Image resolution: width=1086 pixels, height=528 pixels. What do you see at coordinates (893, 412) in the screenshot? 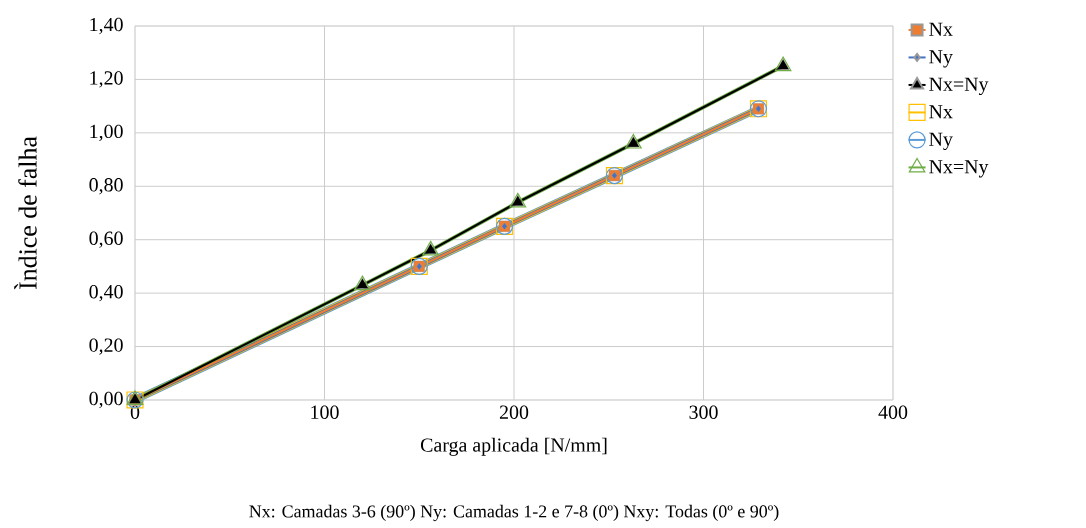
I see `x-tick-label: 400` at bounding box center [893, 412].